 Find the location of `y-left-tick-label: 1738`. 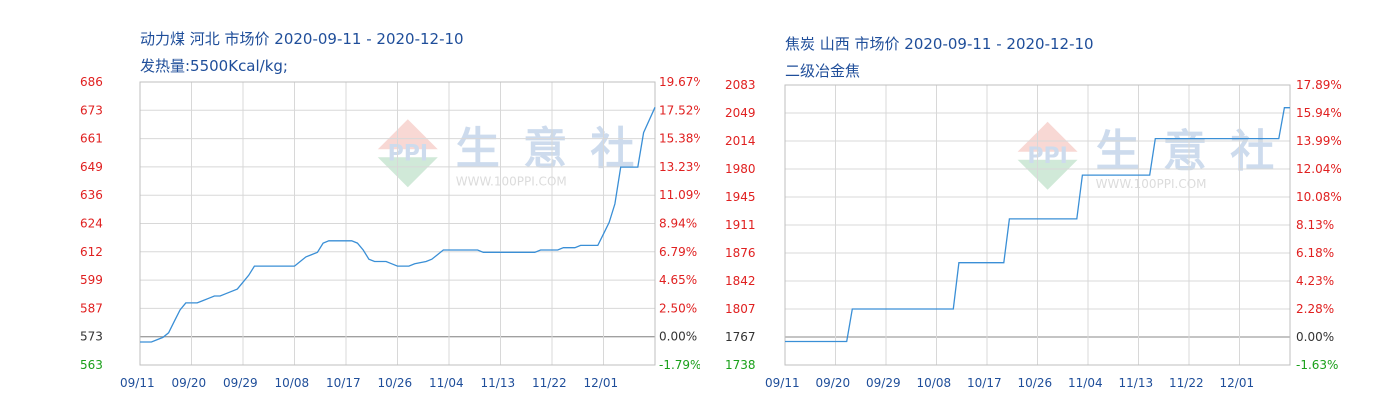

y-left-tick-label: 1738 is located at coordinates (740, 365).